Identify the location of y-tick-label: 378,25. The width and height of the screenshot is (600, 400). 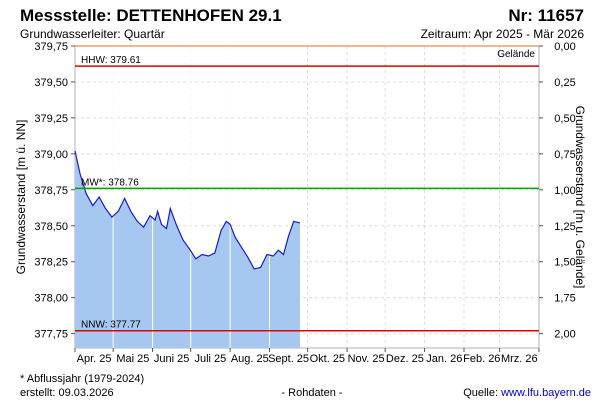
(51, 263).